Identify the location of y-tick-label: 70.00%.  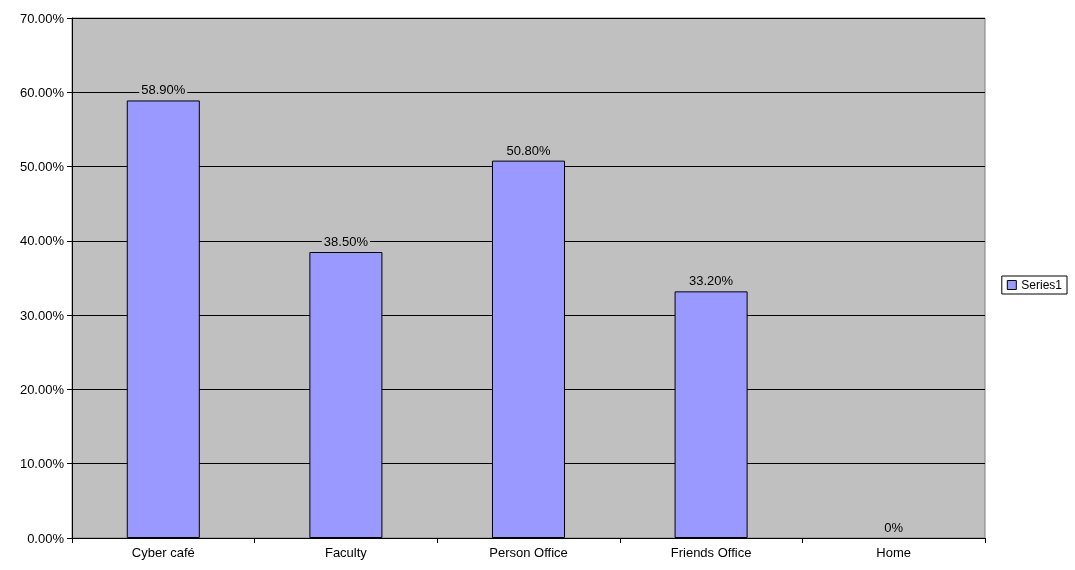
(42, 18).